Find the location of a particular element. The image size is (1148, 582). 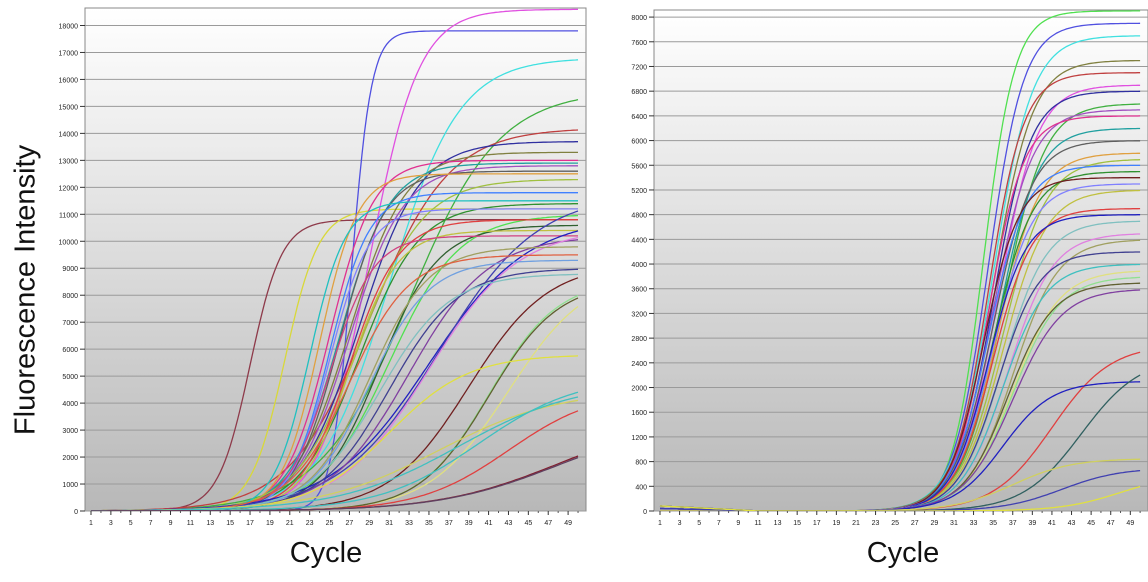

y-tick-label: 4400 is located at coordinates (639, 240).